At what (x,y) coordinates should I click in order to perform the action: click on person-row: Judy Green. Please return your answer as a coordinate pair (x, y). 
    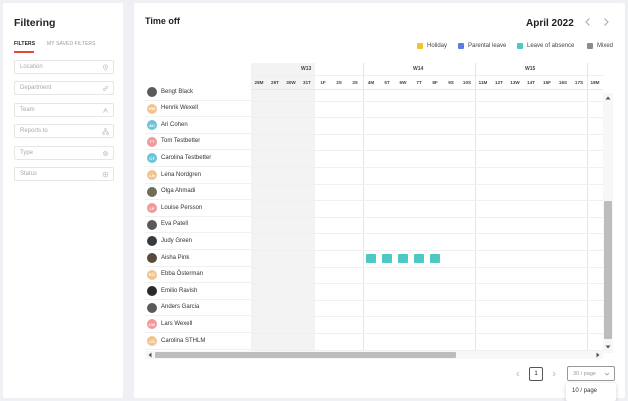
    Looking at the image, I should click on (198, 241).